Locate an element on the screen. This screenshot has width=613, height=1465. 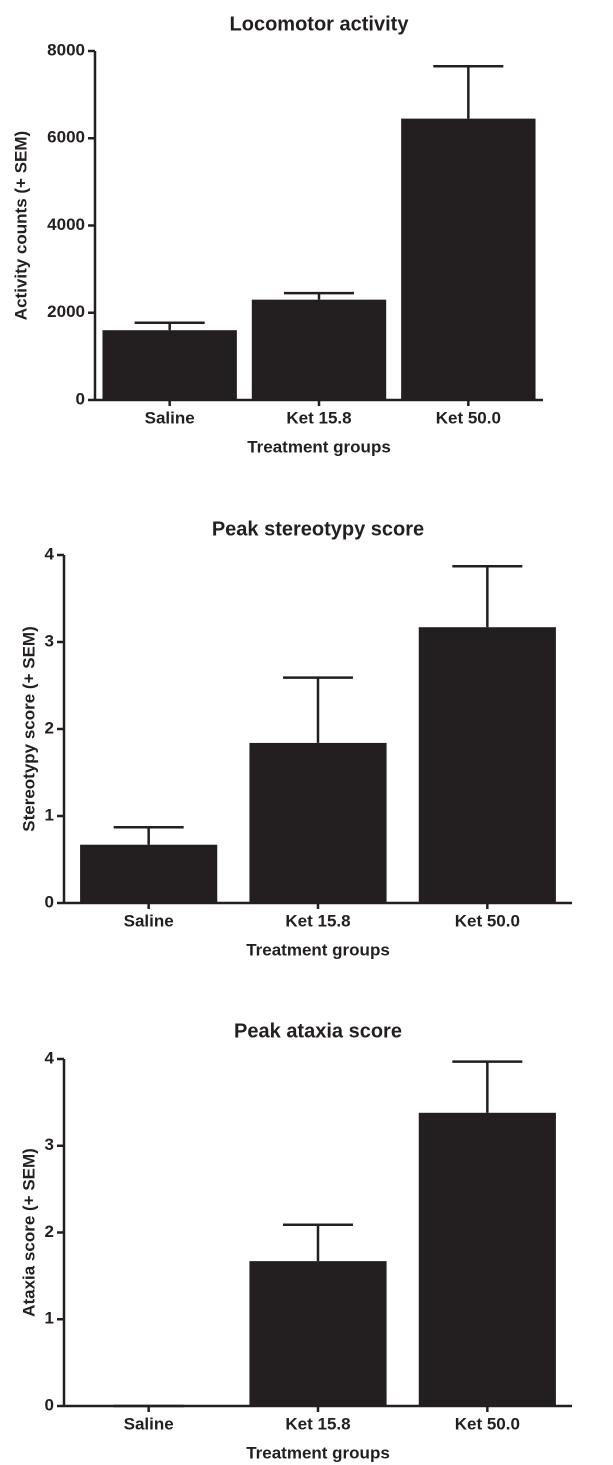
chart-title: Locomotor activity is located at coordinates (320, 24).